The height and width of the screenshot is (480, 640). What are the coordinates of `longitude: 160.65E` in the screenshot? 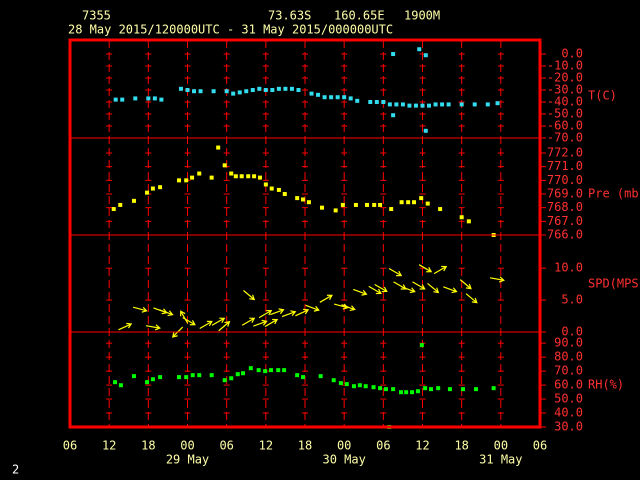 It's located at (359, 16).